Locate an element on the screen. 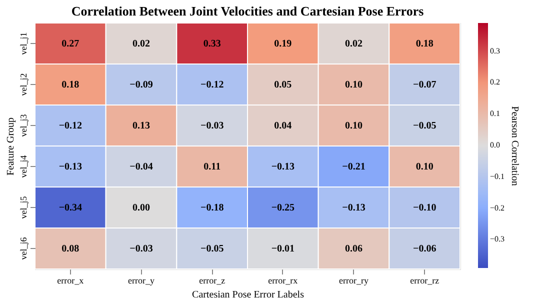 This screenshot has width=550, height=302. data-label: 0.13 is located at coordinates (141, 126).